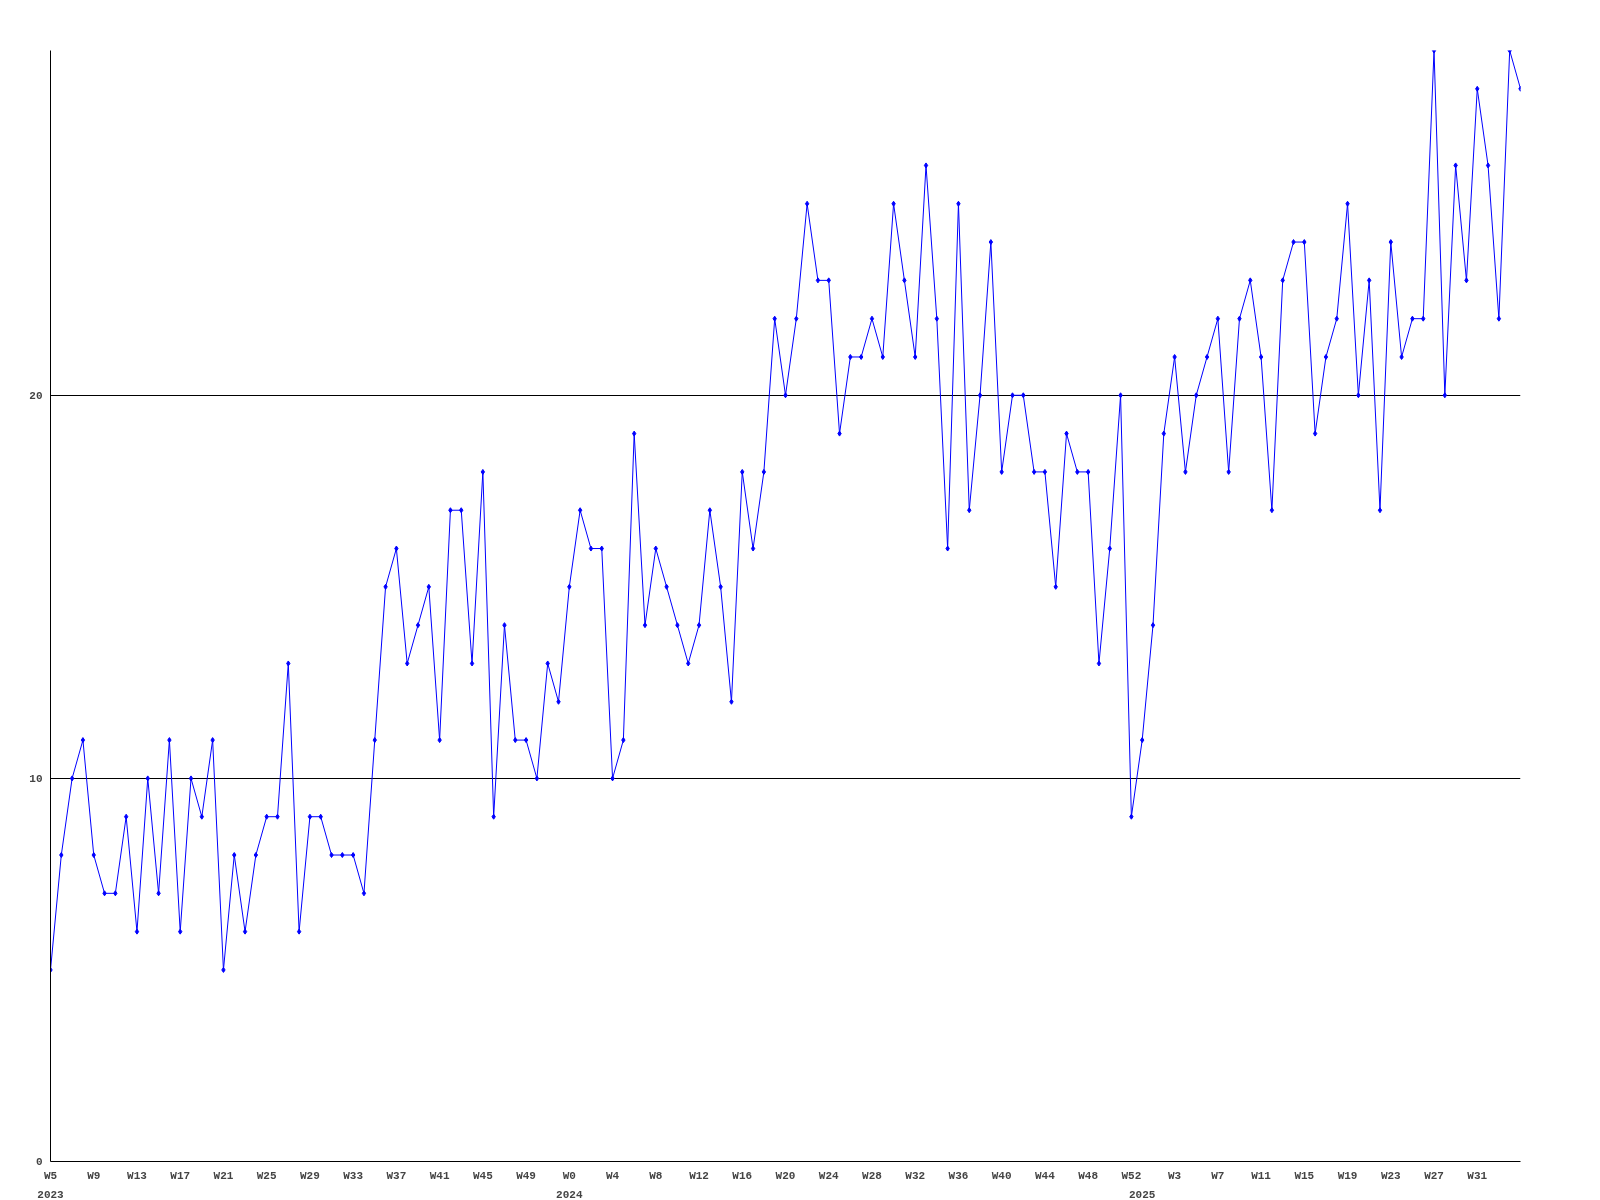  I want to click on x-tick-label: W23, so click(1391, 1175).